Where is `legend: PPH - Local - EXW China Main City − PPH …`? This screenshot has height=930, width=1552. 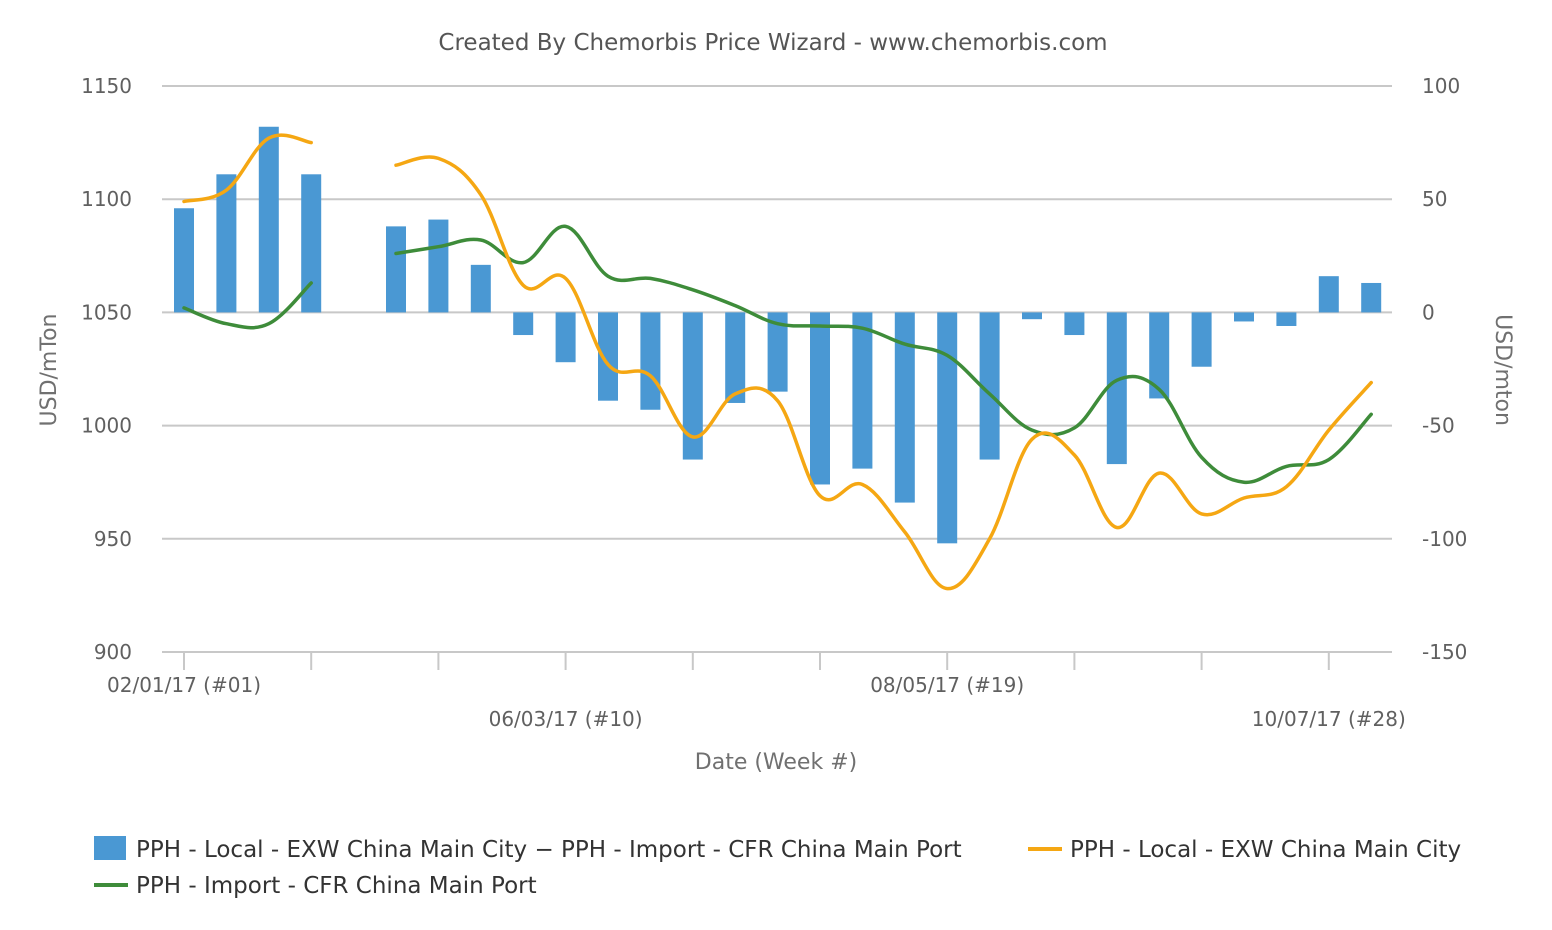
legend: PPH - Local - EXW China Main City − PPH … is located at coordinates (777, 867).